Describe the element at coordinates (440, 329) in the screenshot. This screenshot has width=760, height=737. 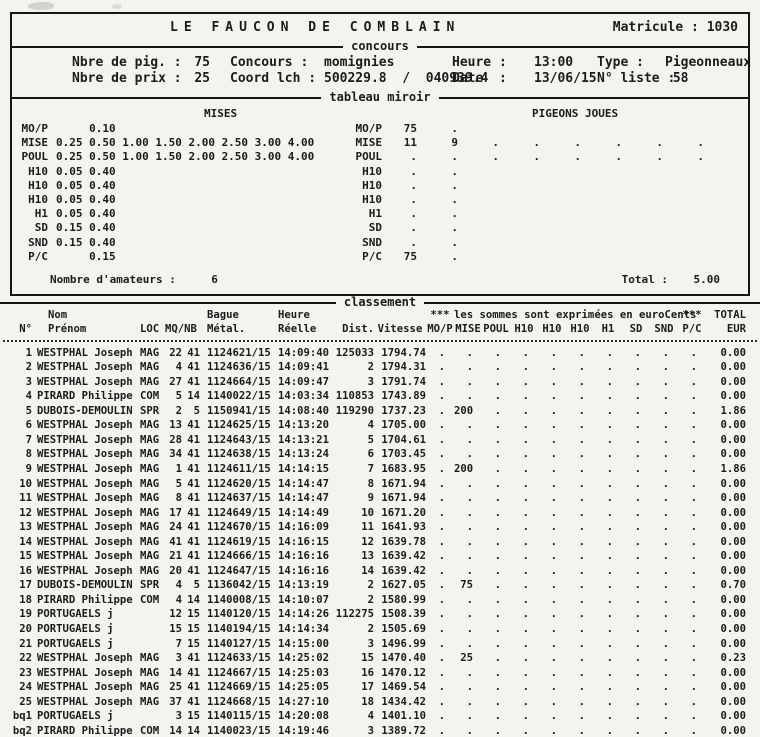
I see `col-stake-mop: MO/P` at that location.